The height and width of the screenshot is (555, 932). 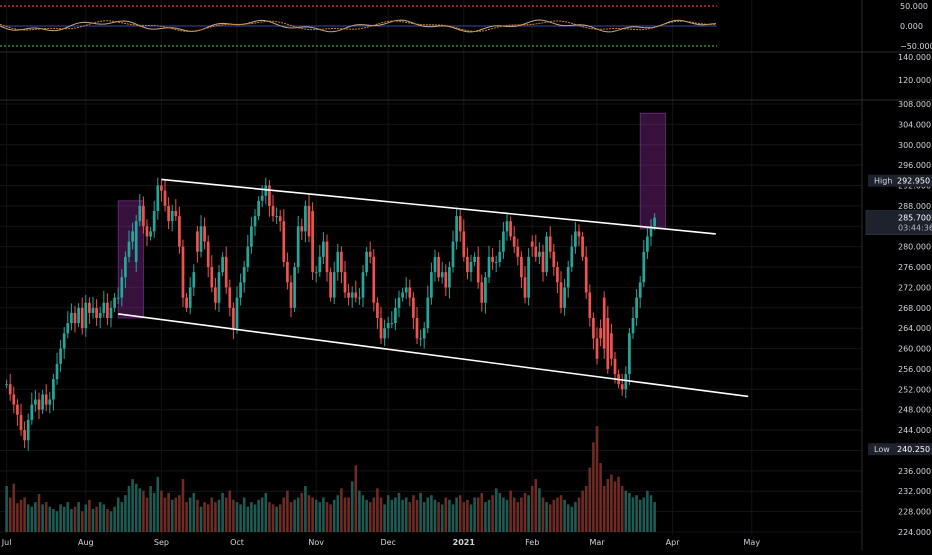 What do you see at coordinates (914, 512) in the screenshot?
I see `price-tick-label: 228.000` at bounding box center [914, 512].